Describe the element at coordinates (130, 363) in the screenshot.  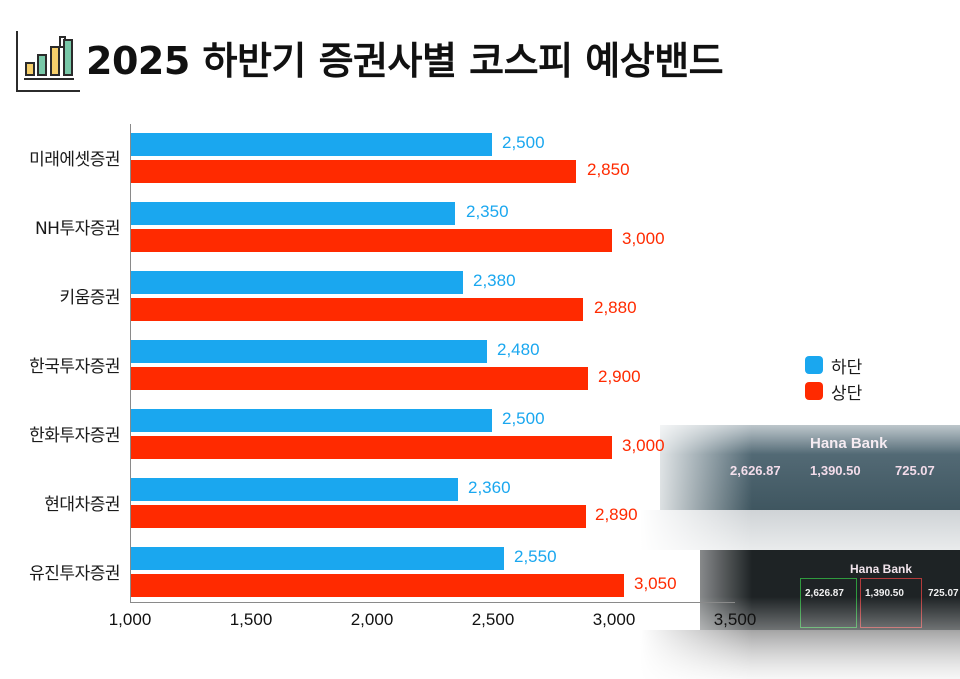
I see `y-axis` at that location.